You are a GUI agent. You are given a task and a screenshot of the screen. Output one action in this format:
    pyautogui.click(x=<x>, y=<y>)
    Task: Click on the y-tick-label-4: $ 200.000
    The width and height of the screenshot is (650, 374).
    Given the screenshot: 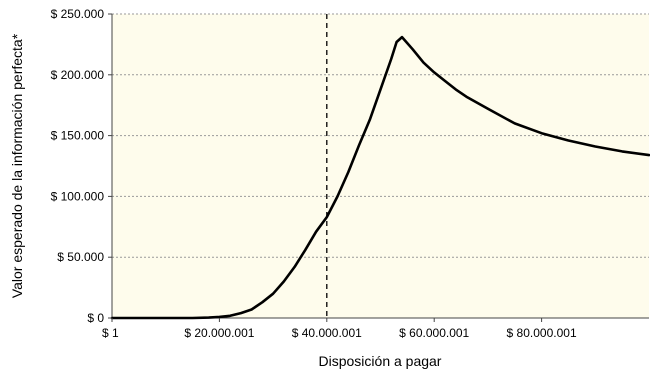 What is the action you would take?
    pyautogui.click(x=78, y=75)
    